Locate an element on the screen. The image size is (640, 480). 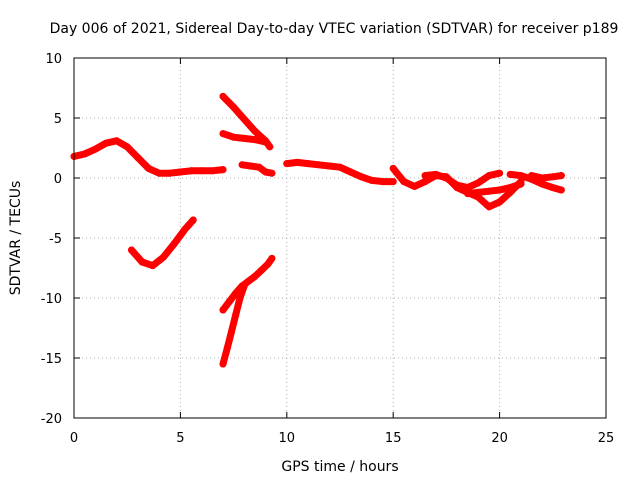
y-tick-label: -10 is located at coordinates (51, 299).